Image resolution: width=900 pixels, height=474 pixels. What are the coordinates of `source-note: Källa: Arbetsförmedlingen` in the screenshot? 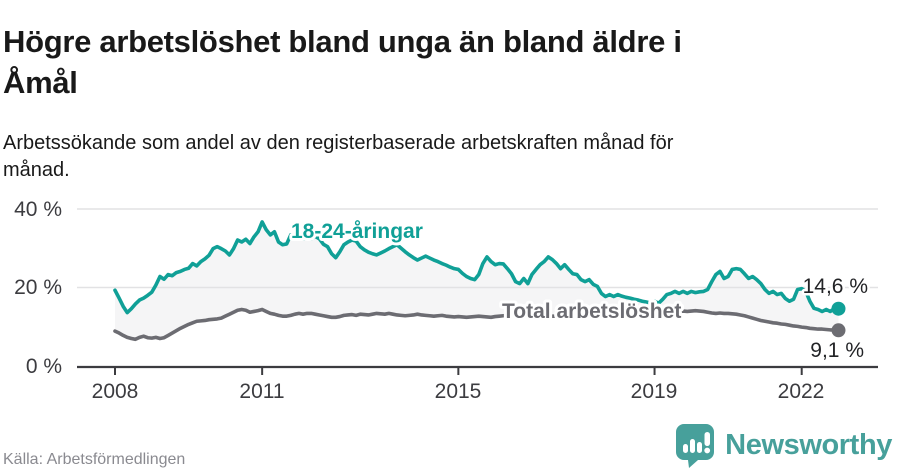 It's located at (94, 459).